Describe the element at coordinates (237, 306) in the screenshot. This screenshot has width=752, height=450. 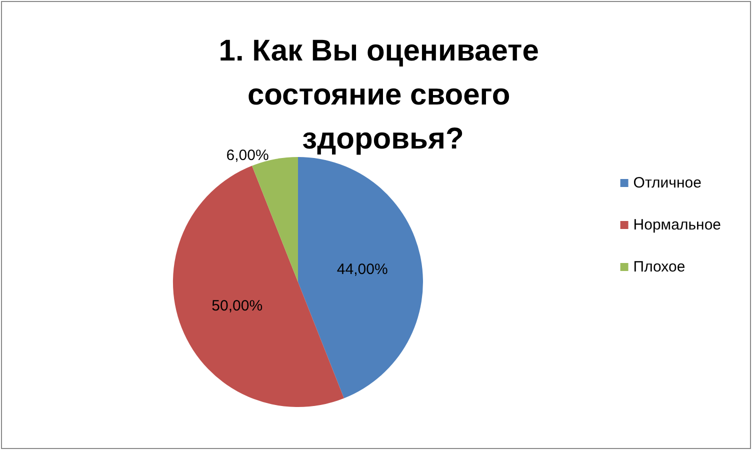
I see `data-label: 50,00%` at that location.